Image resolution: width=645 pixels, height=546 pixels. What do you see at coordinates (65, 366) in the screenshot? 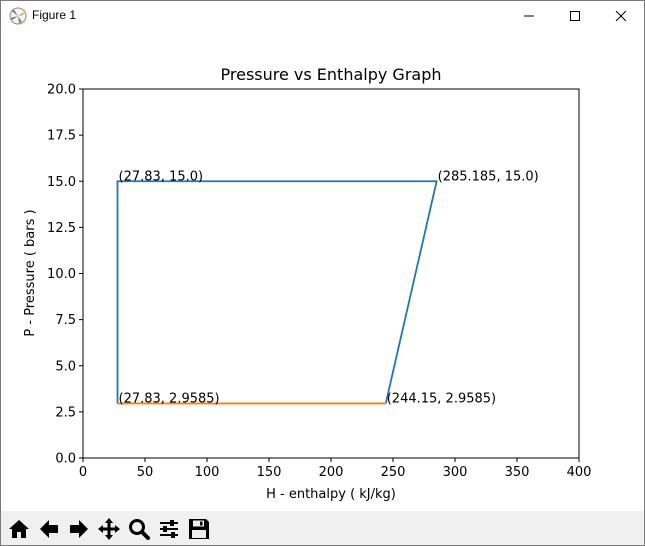
I see `y-tick-label: 5.0` at bounding box center [65, 366].